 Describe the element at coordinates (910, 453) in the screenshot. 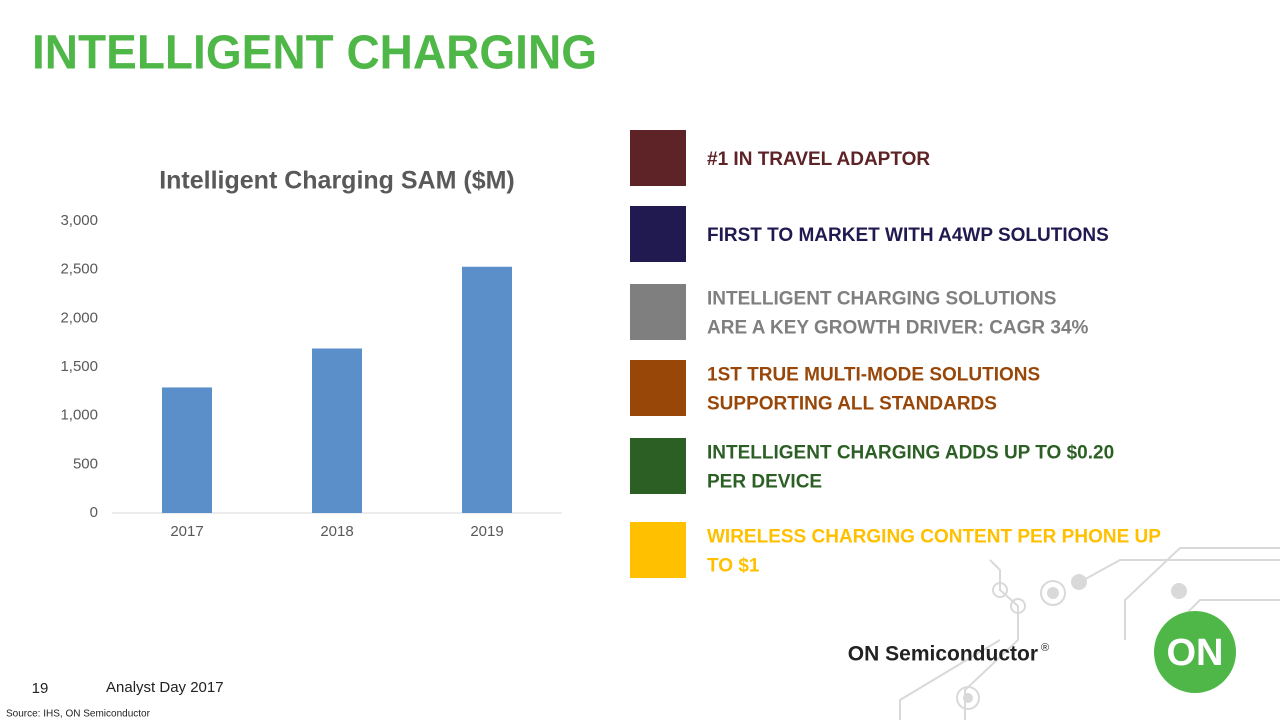

I see `bullet-text: INTELLIGENT CHARGING ADDS UP TO $0.20` at that location.